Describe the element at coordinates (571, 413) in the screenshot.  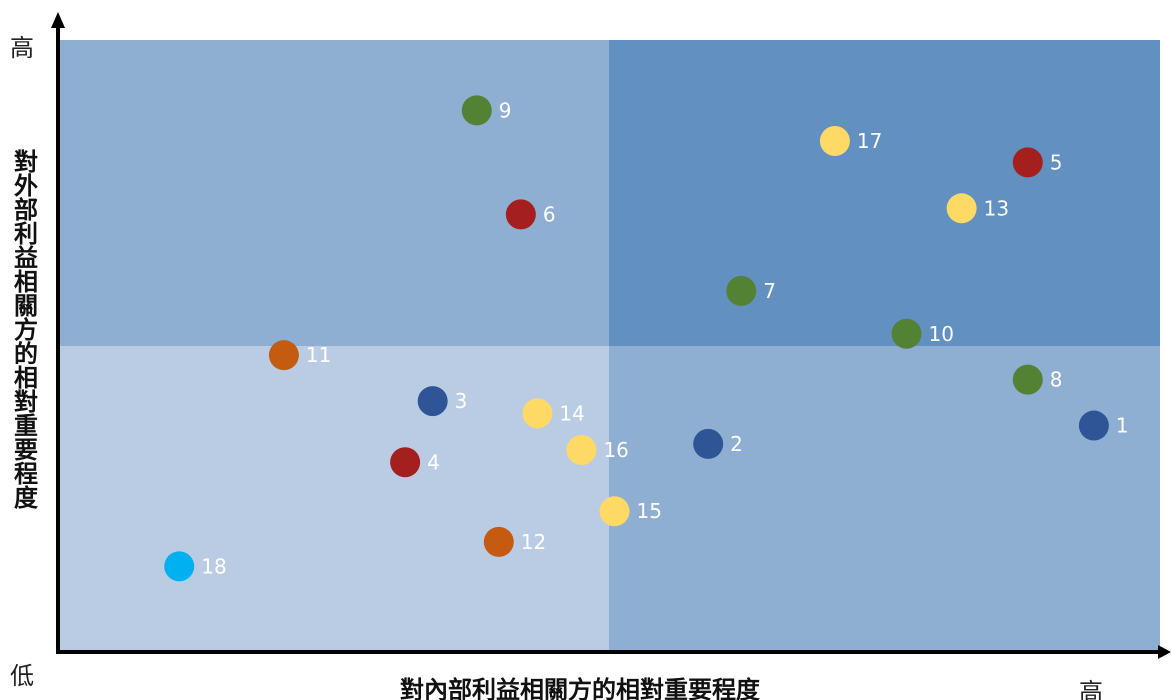
I see `point-label: 14` at that location.